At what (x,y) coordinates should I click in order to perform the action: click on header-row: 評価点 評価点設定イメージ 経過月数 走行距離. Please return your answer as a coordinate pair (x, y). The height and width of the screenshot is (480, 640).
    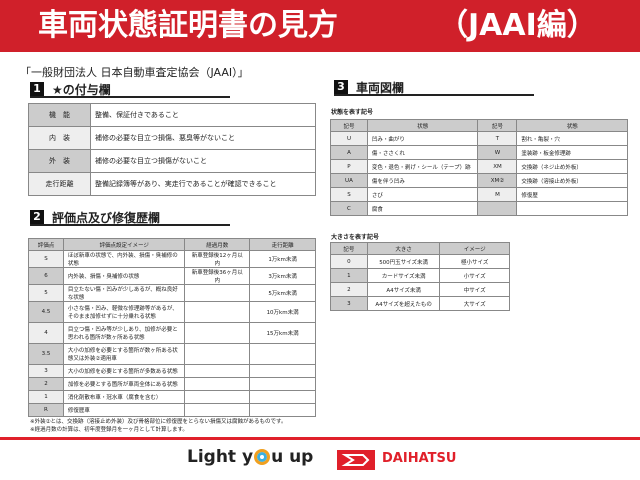
    Looking at the image, I should click on (172, 244).